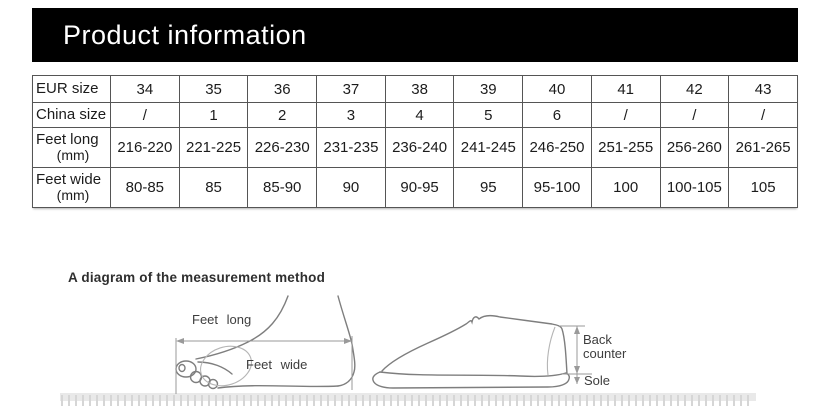 The image size is (831, 412). I want to click on ruler, so click(408, 399).